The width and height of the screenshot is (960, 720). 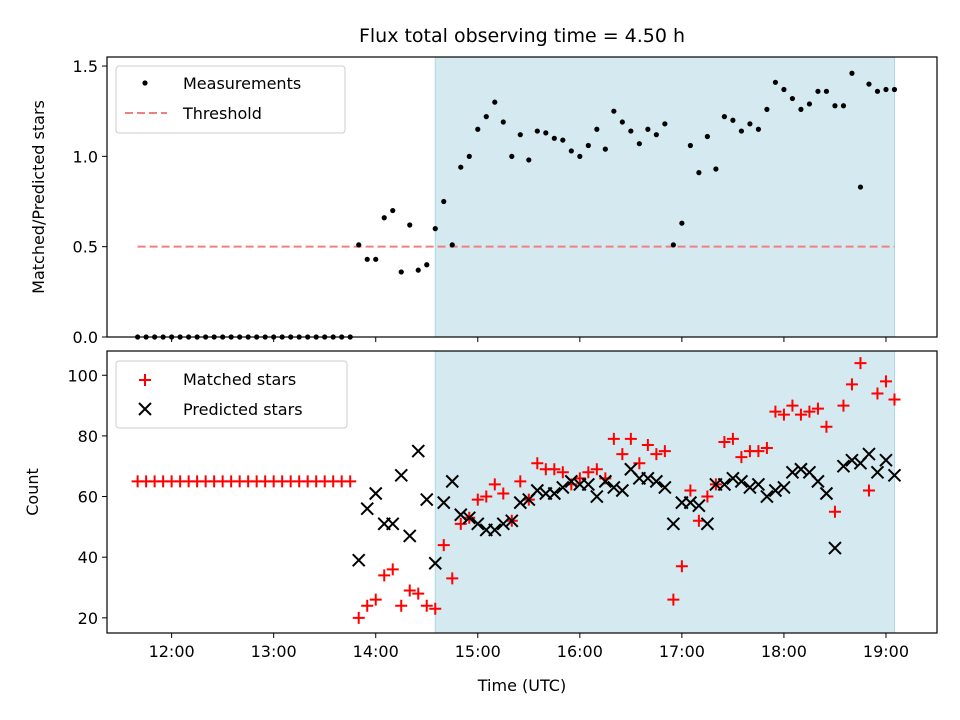 I want to click on legend-threshold-label: Threshold, so click(x=222, y=113).